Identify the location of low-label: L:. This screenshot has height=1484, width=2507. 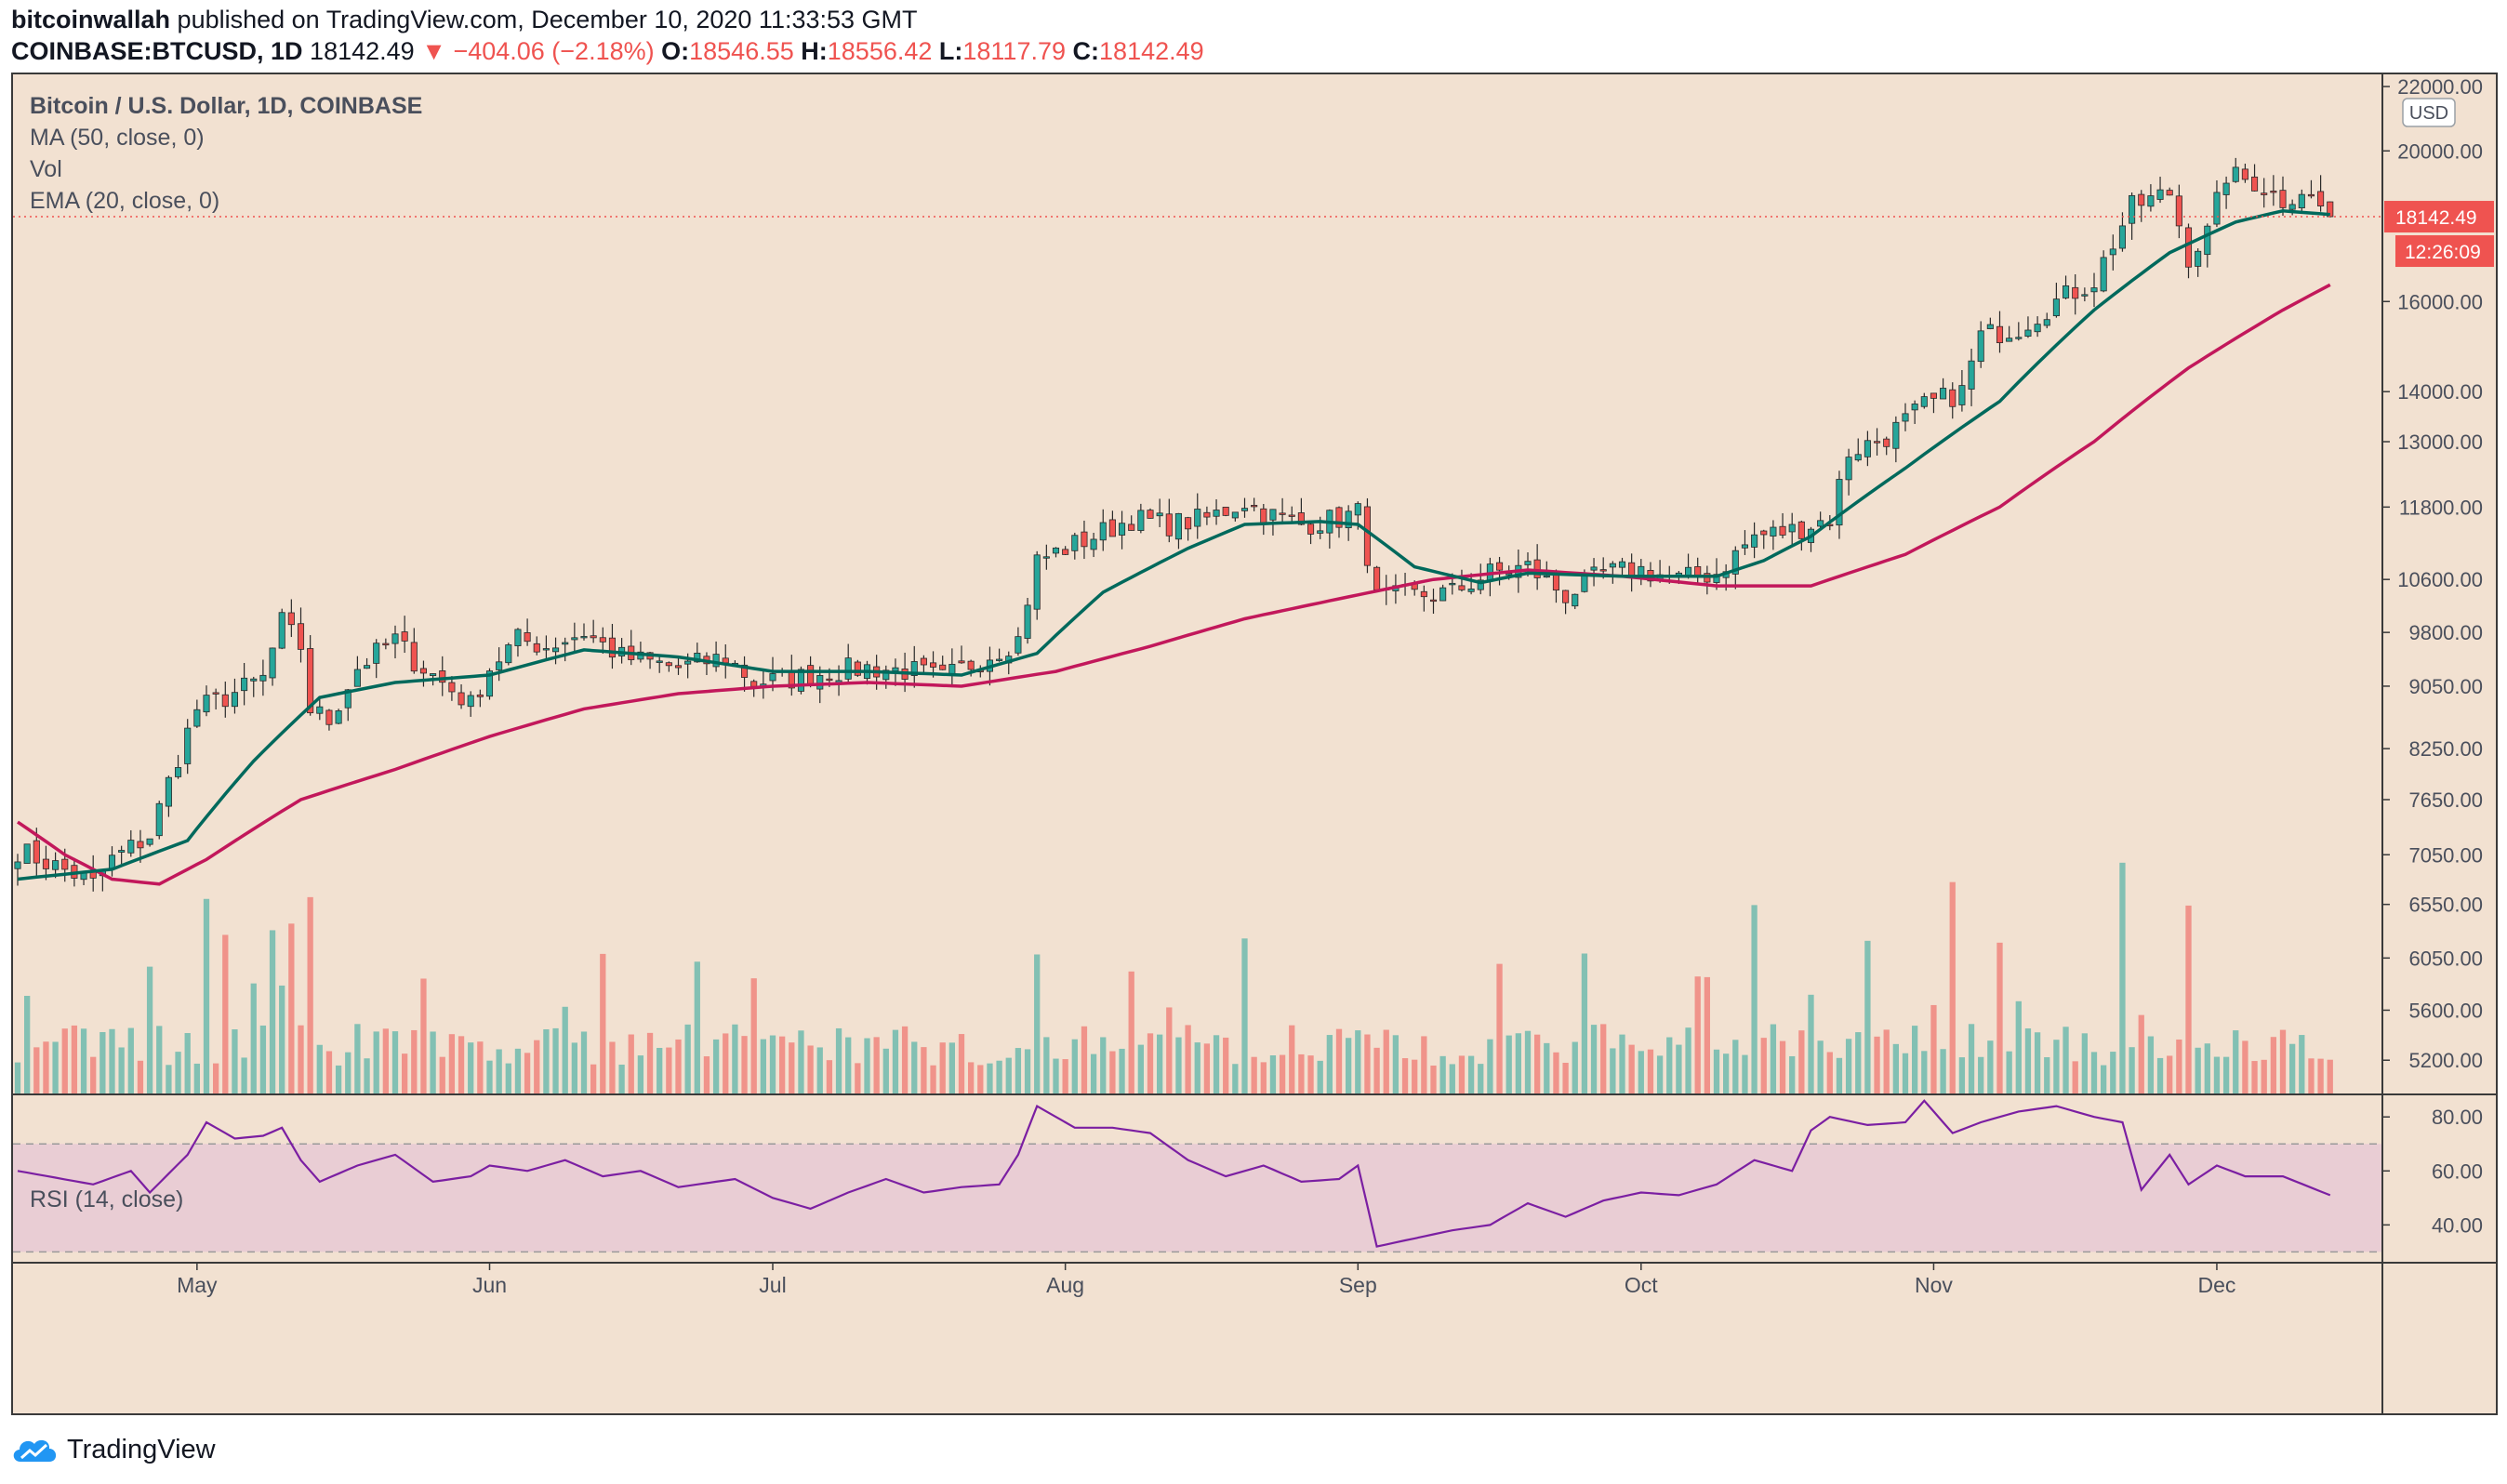
(950, 51).